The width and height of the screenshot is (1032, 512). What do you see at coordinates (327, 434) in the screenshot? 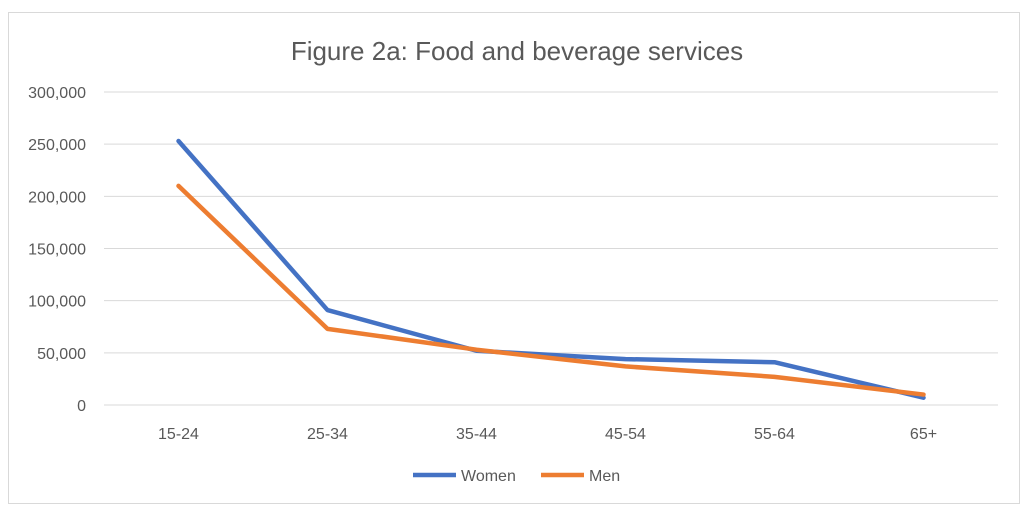
I see `x-tick-label: 25-34` at bounding box center [327, 434].